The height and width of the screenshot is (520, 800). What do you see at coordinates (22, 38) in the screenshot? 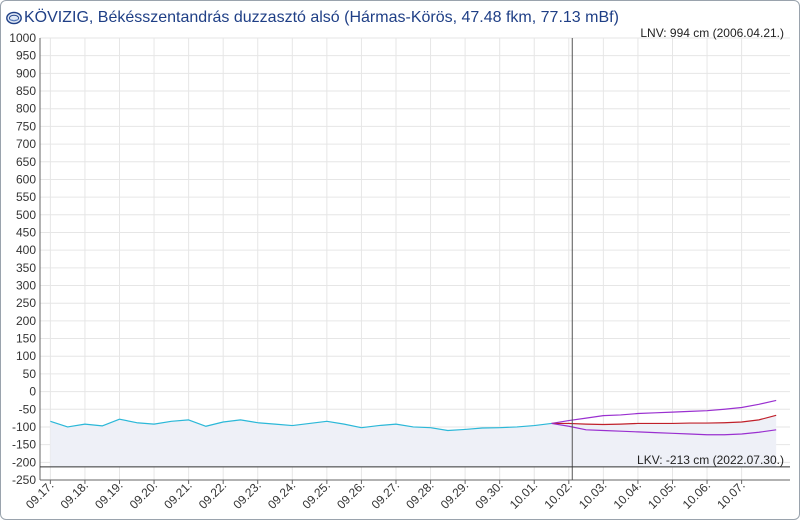
I see `y-tick-label: 1000` at bounding box center [22, 38].